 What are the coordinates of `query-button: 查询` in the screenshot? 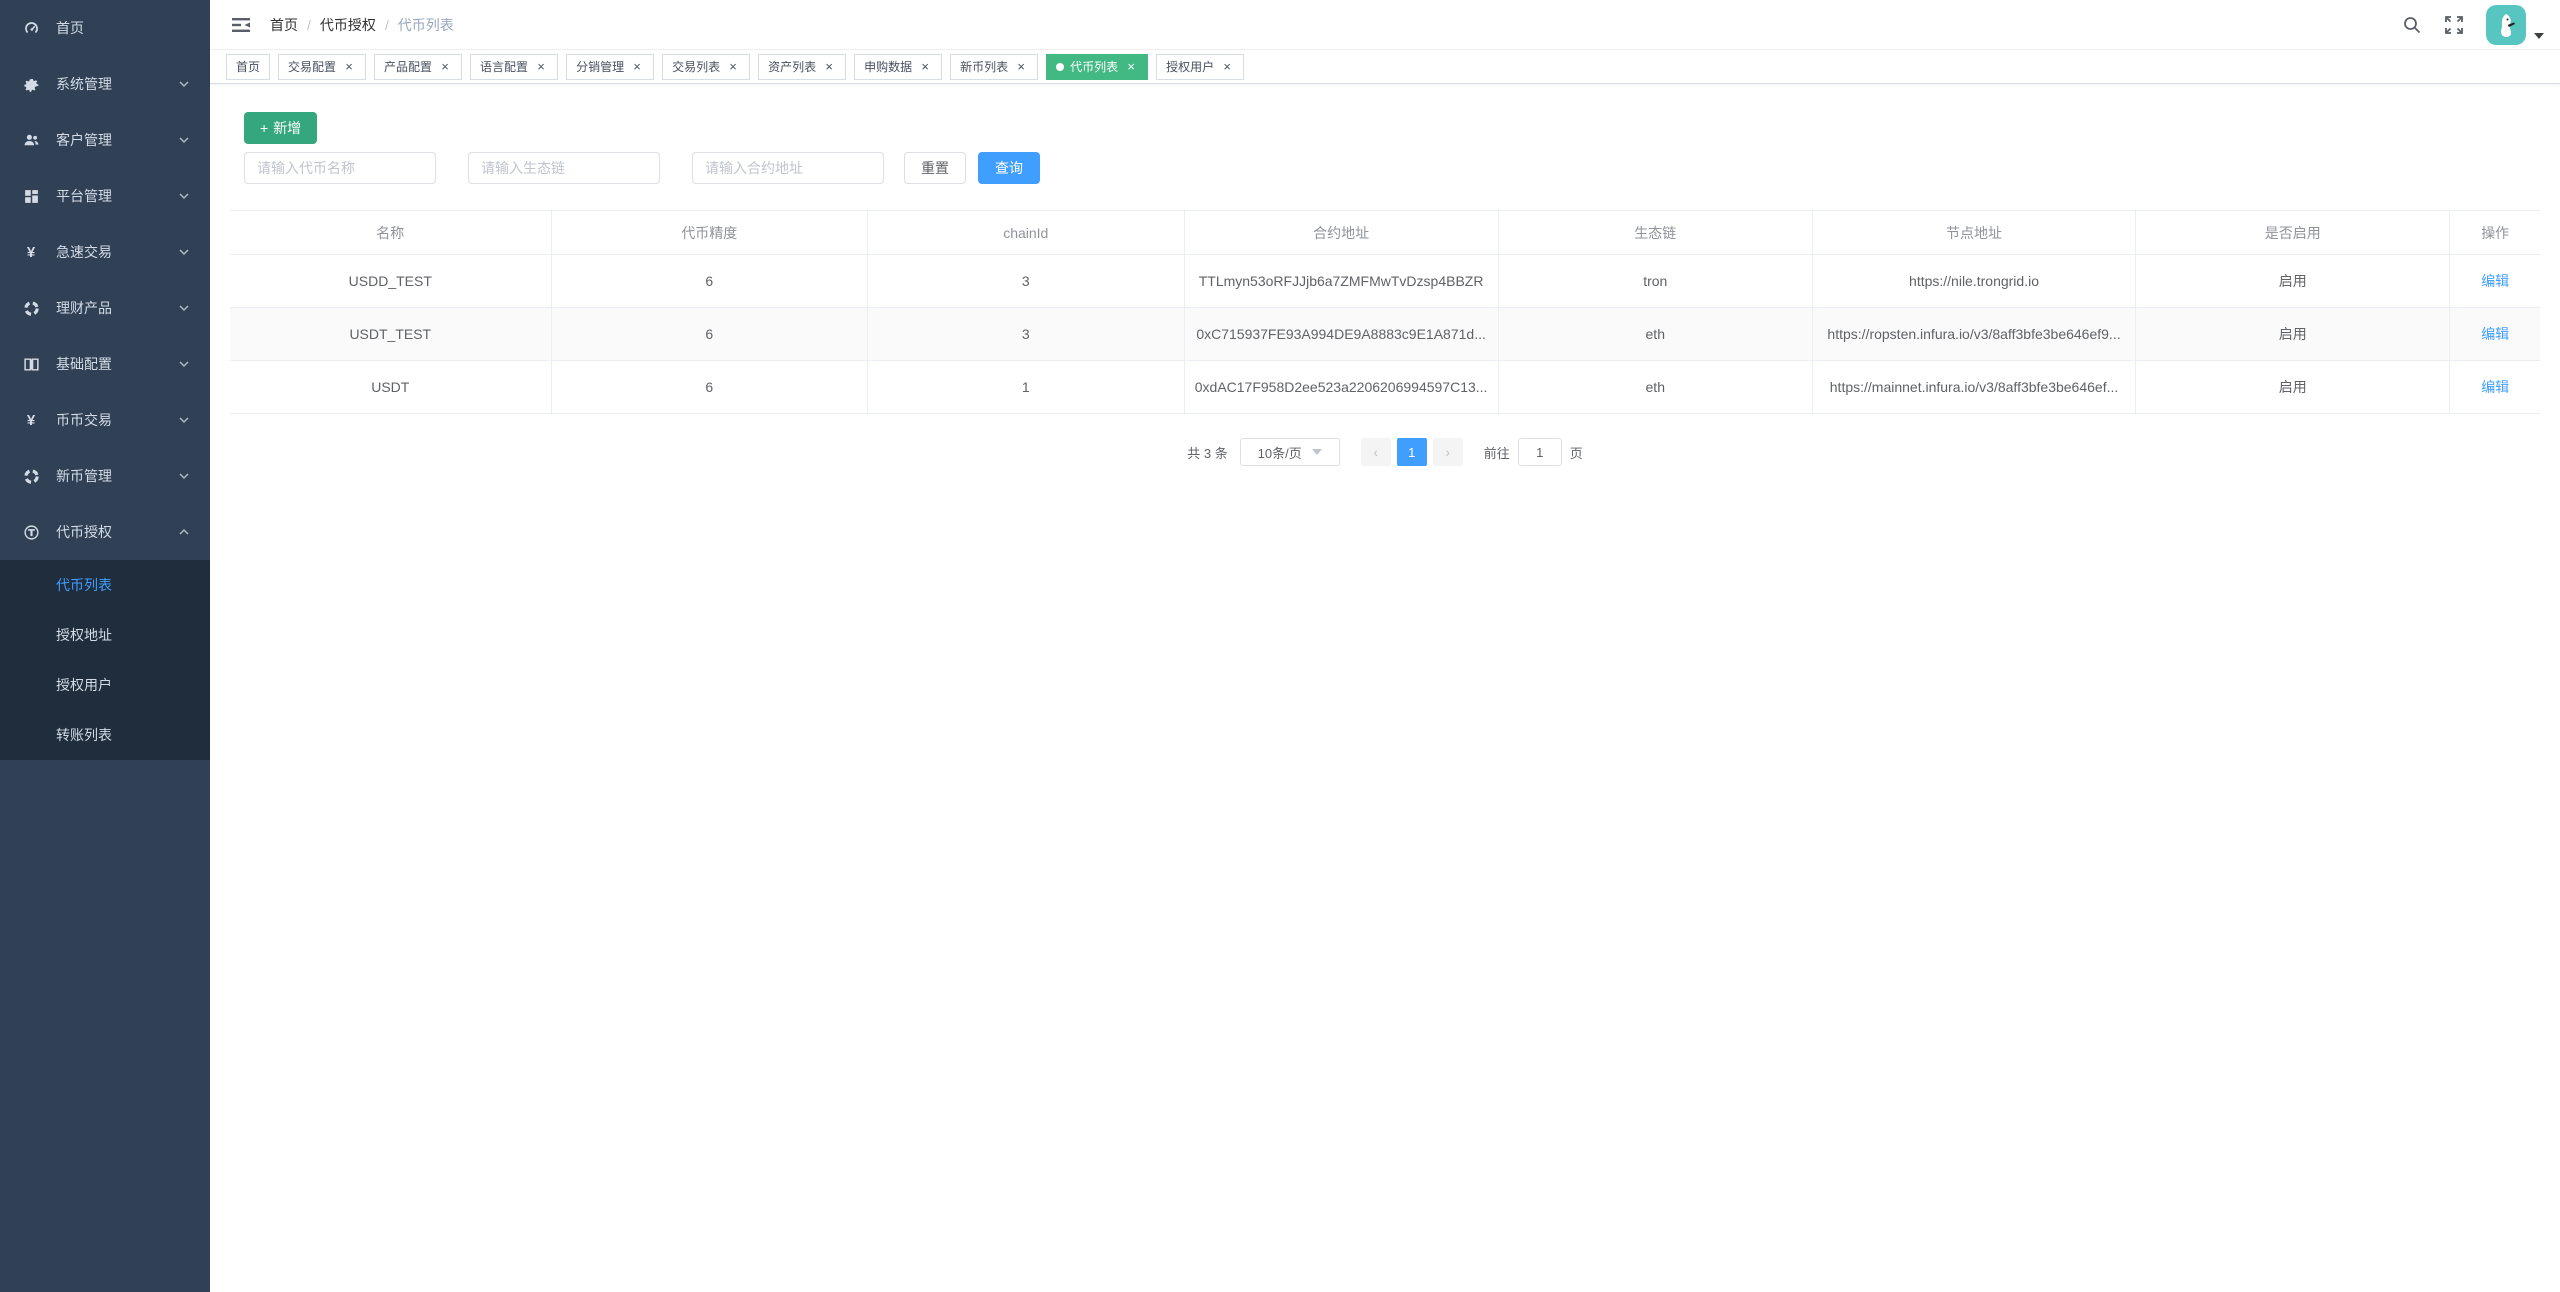 It's located at (1009, 168).